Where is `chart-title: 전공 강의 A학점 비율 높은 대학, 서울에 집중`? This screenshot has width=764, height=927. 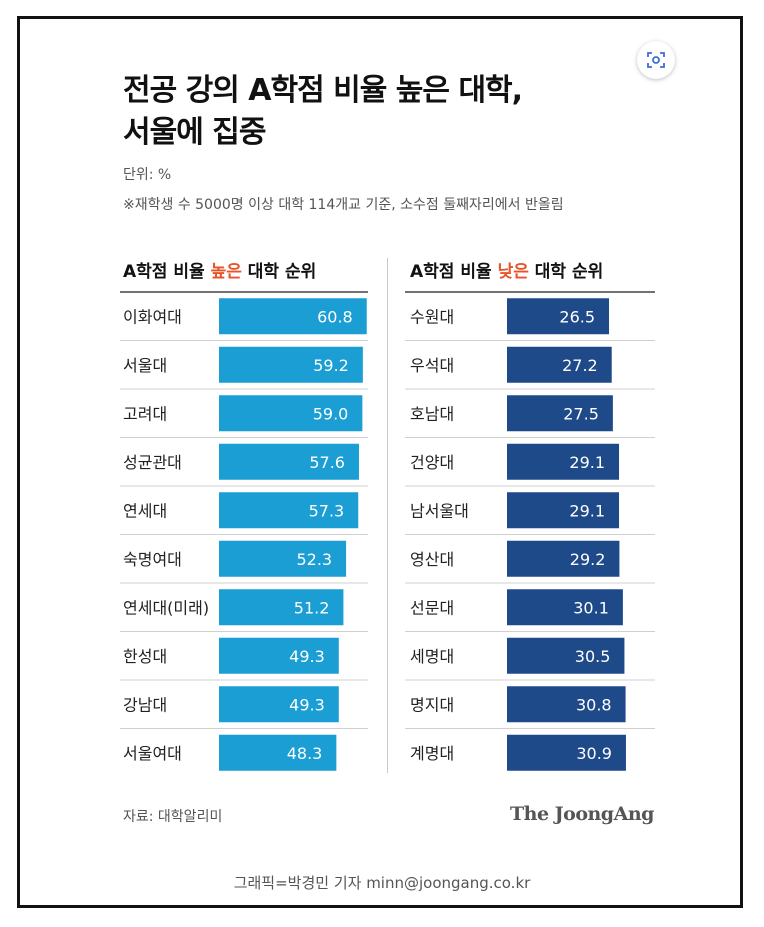 chart-title: 전공 강의 A학점 비율 높은 대학, 서울에 집중 is located at coordinates (323, 112).